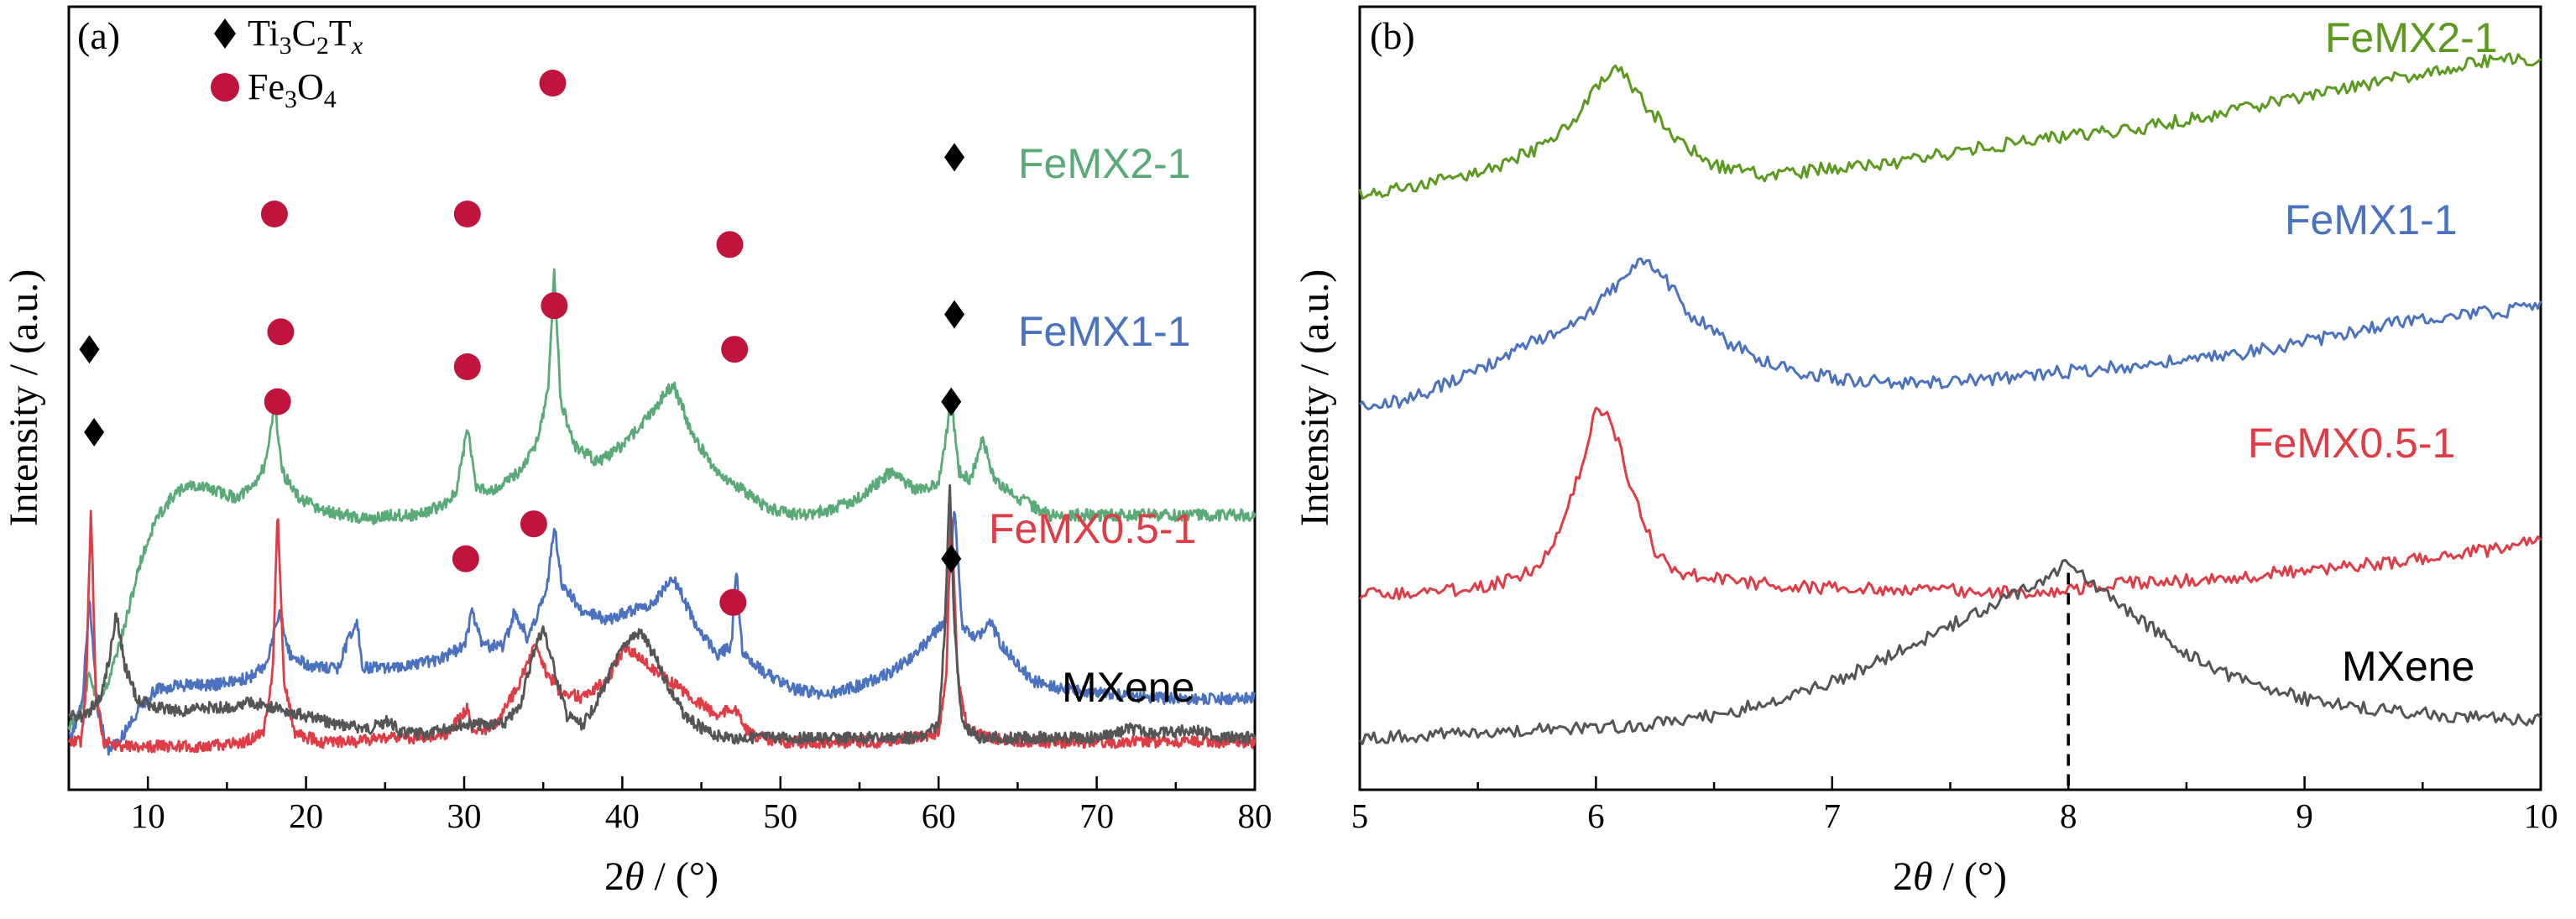 This screenshot has width=2576, height=919. I want to click on x-tick-label: 6, so click(1596, 815).